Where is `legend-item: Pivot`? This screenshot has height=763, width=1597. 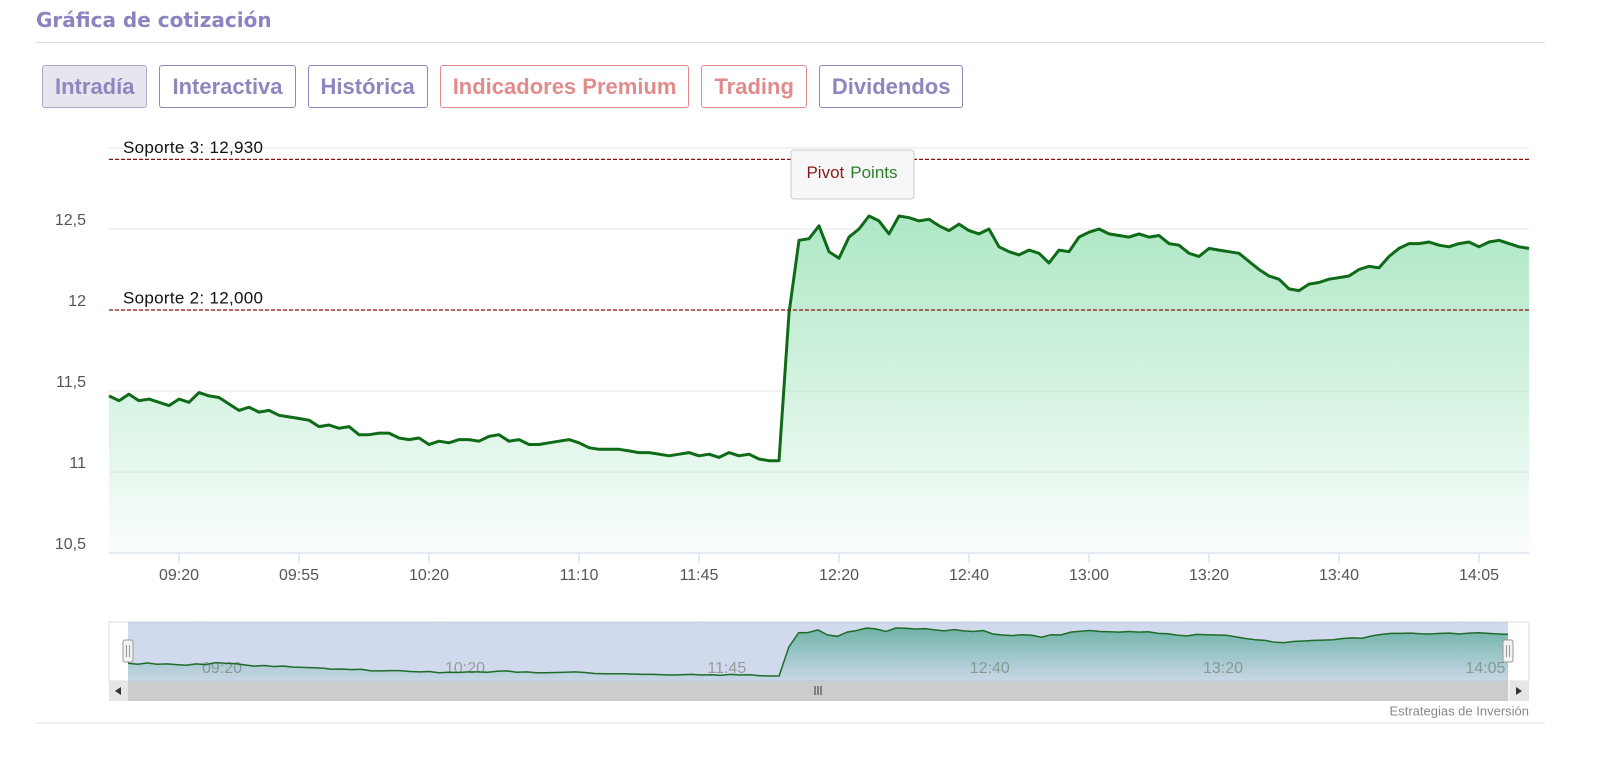 legend-item: Pivot is located at coordinates (825, 172).